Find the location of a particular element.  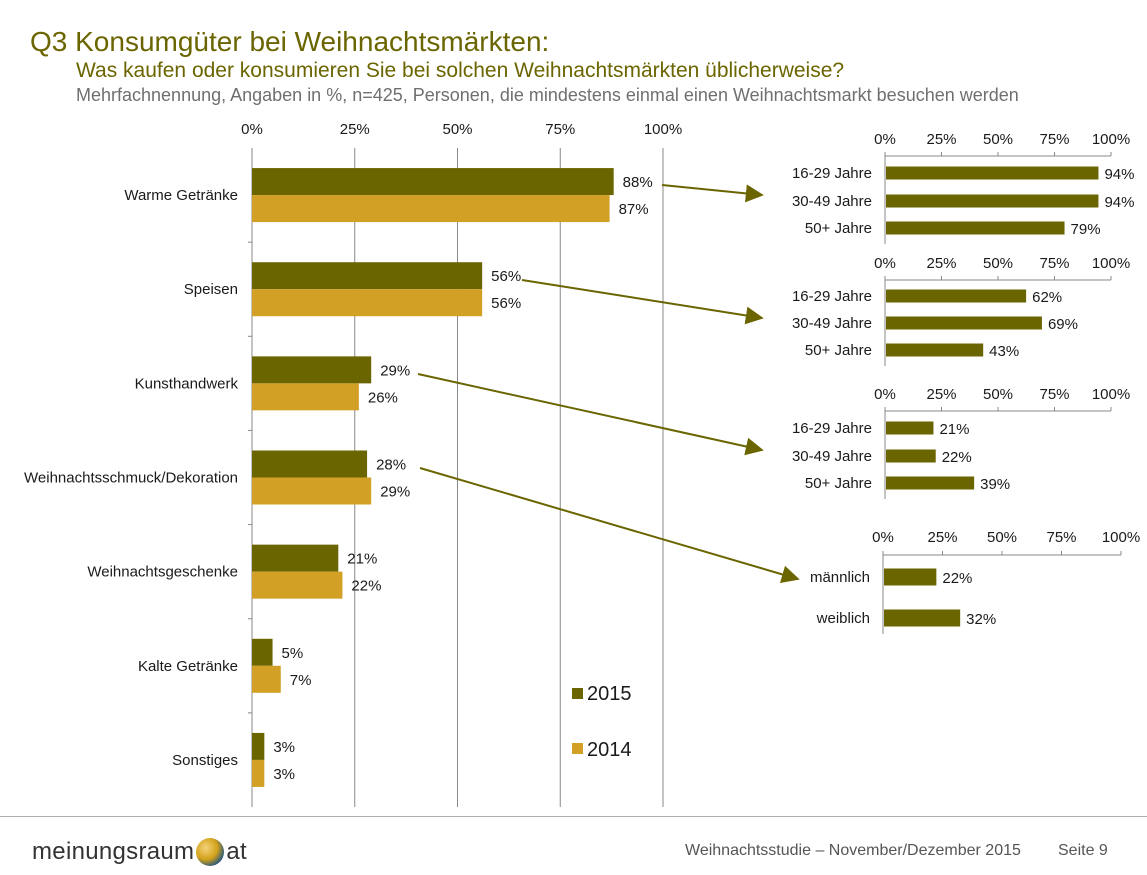

globe-icon is located at coordinates (210, 852).